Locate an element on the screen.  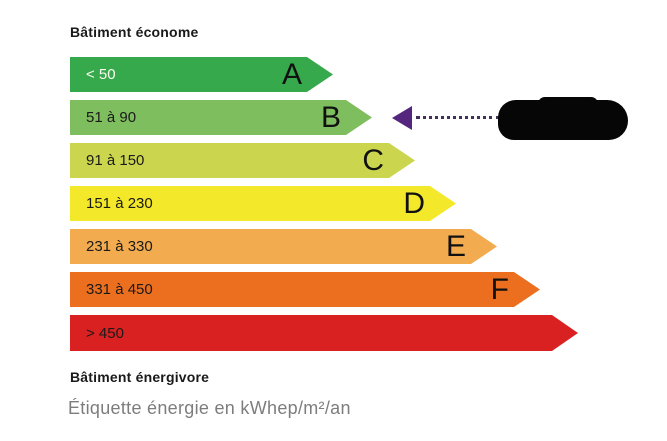
class-letter-a: A is located at coordinates (291, 74).